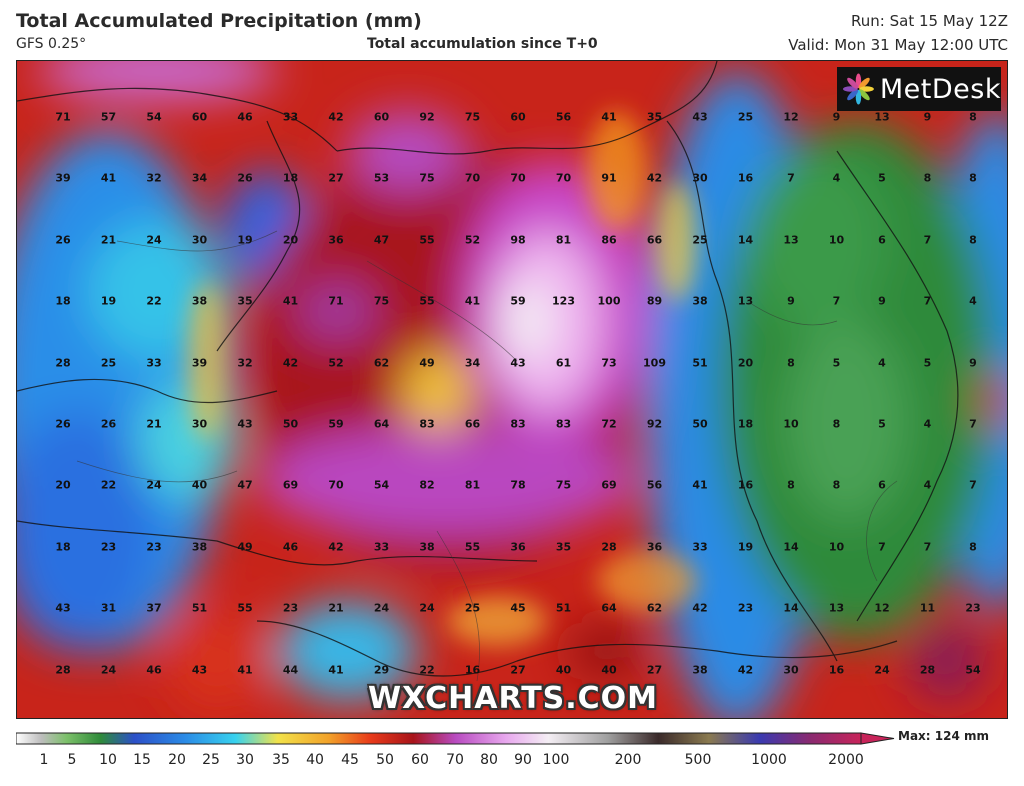 The height and width of the screenshot is (786, 1024). What do you see at coordinates (563, 363) in the screenshot?
I see `grid-value: 61` at bounding box center [563, 363].